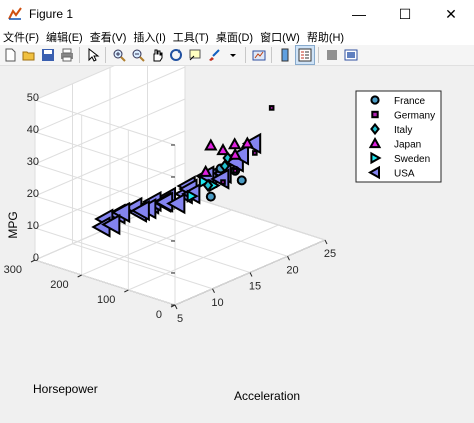 The width and height of the screenshot is (474, 423). Describe the element at coordinates (15, 14) in the screenshot. I see `matlab-figure-icon` at that location.